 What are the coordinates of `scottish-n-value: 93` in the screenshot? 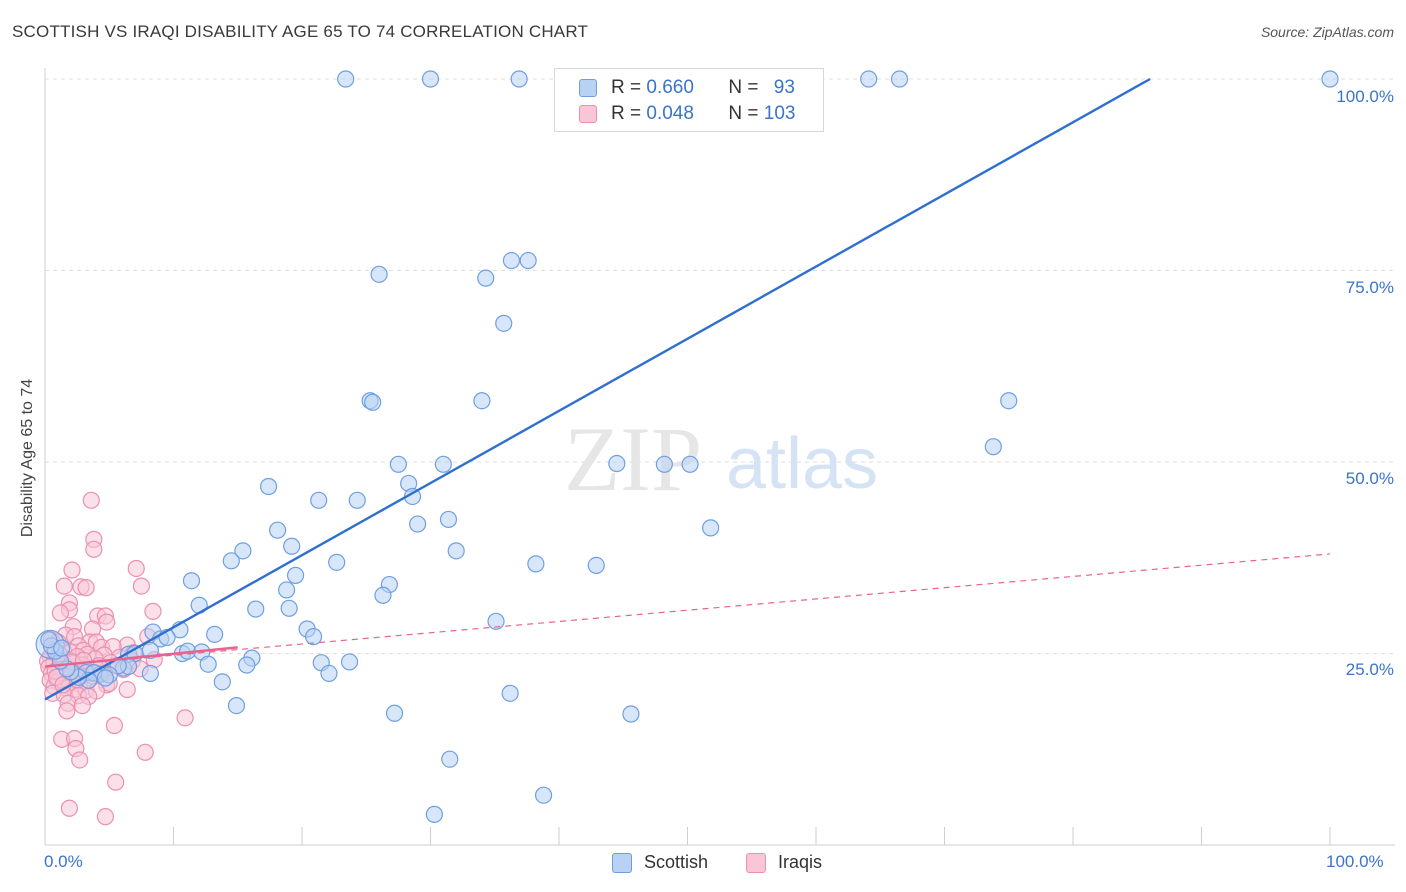 It's located at (784, 87).